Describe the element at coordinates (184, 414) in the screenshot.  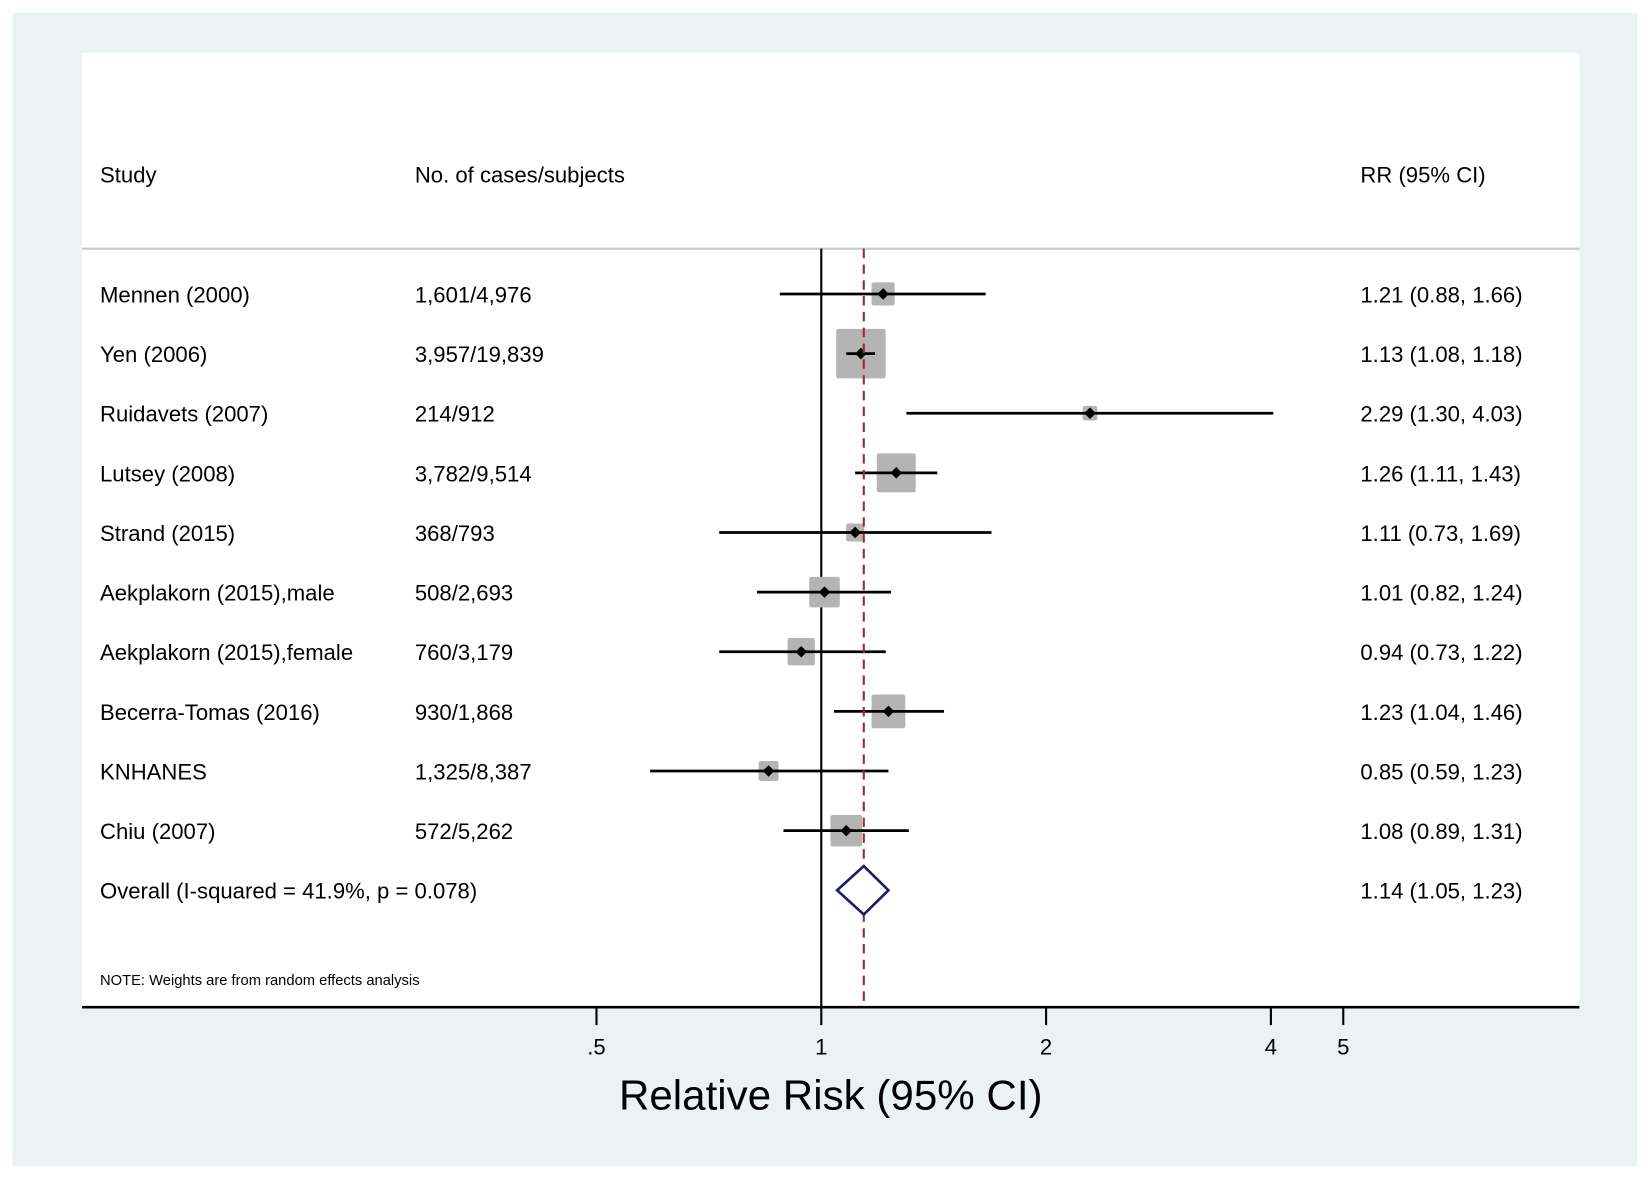
I see `study-name: Ruidavets (2007)` at that location.